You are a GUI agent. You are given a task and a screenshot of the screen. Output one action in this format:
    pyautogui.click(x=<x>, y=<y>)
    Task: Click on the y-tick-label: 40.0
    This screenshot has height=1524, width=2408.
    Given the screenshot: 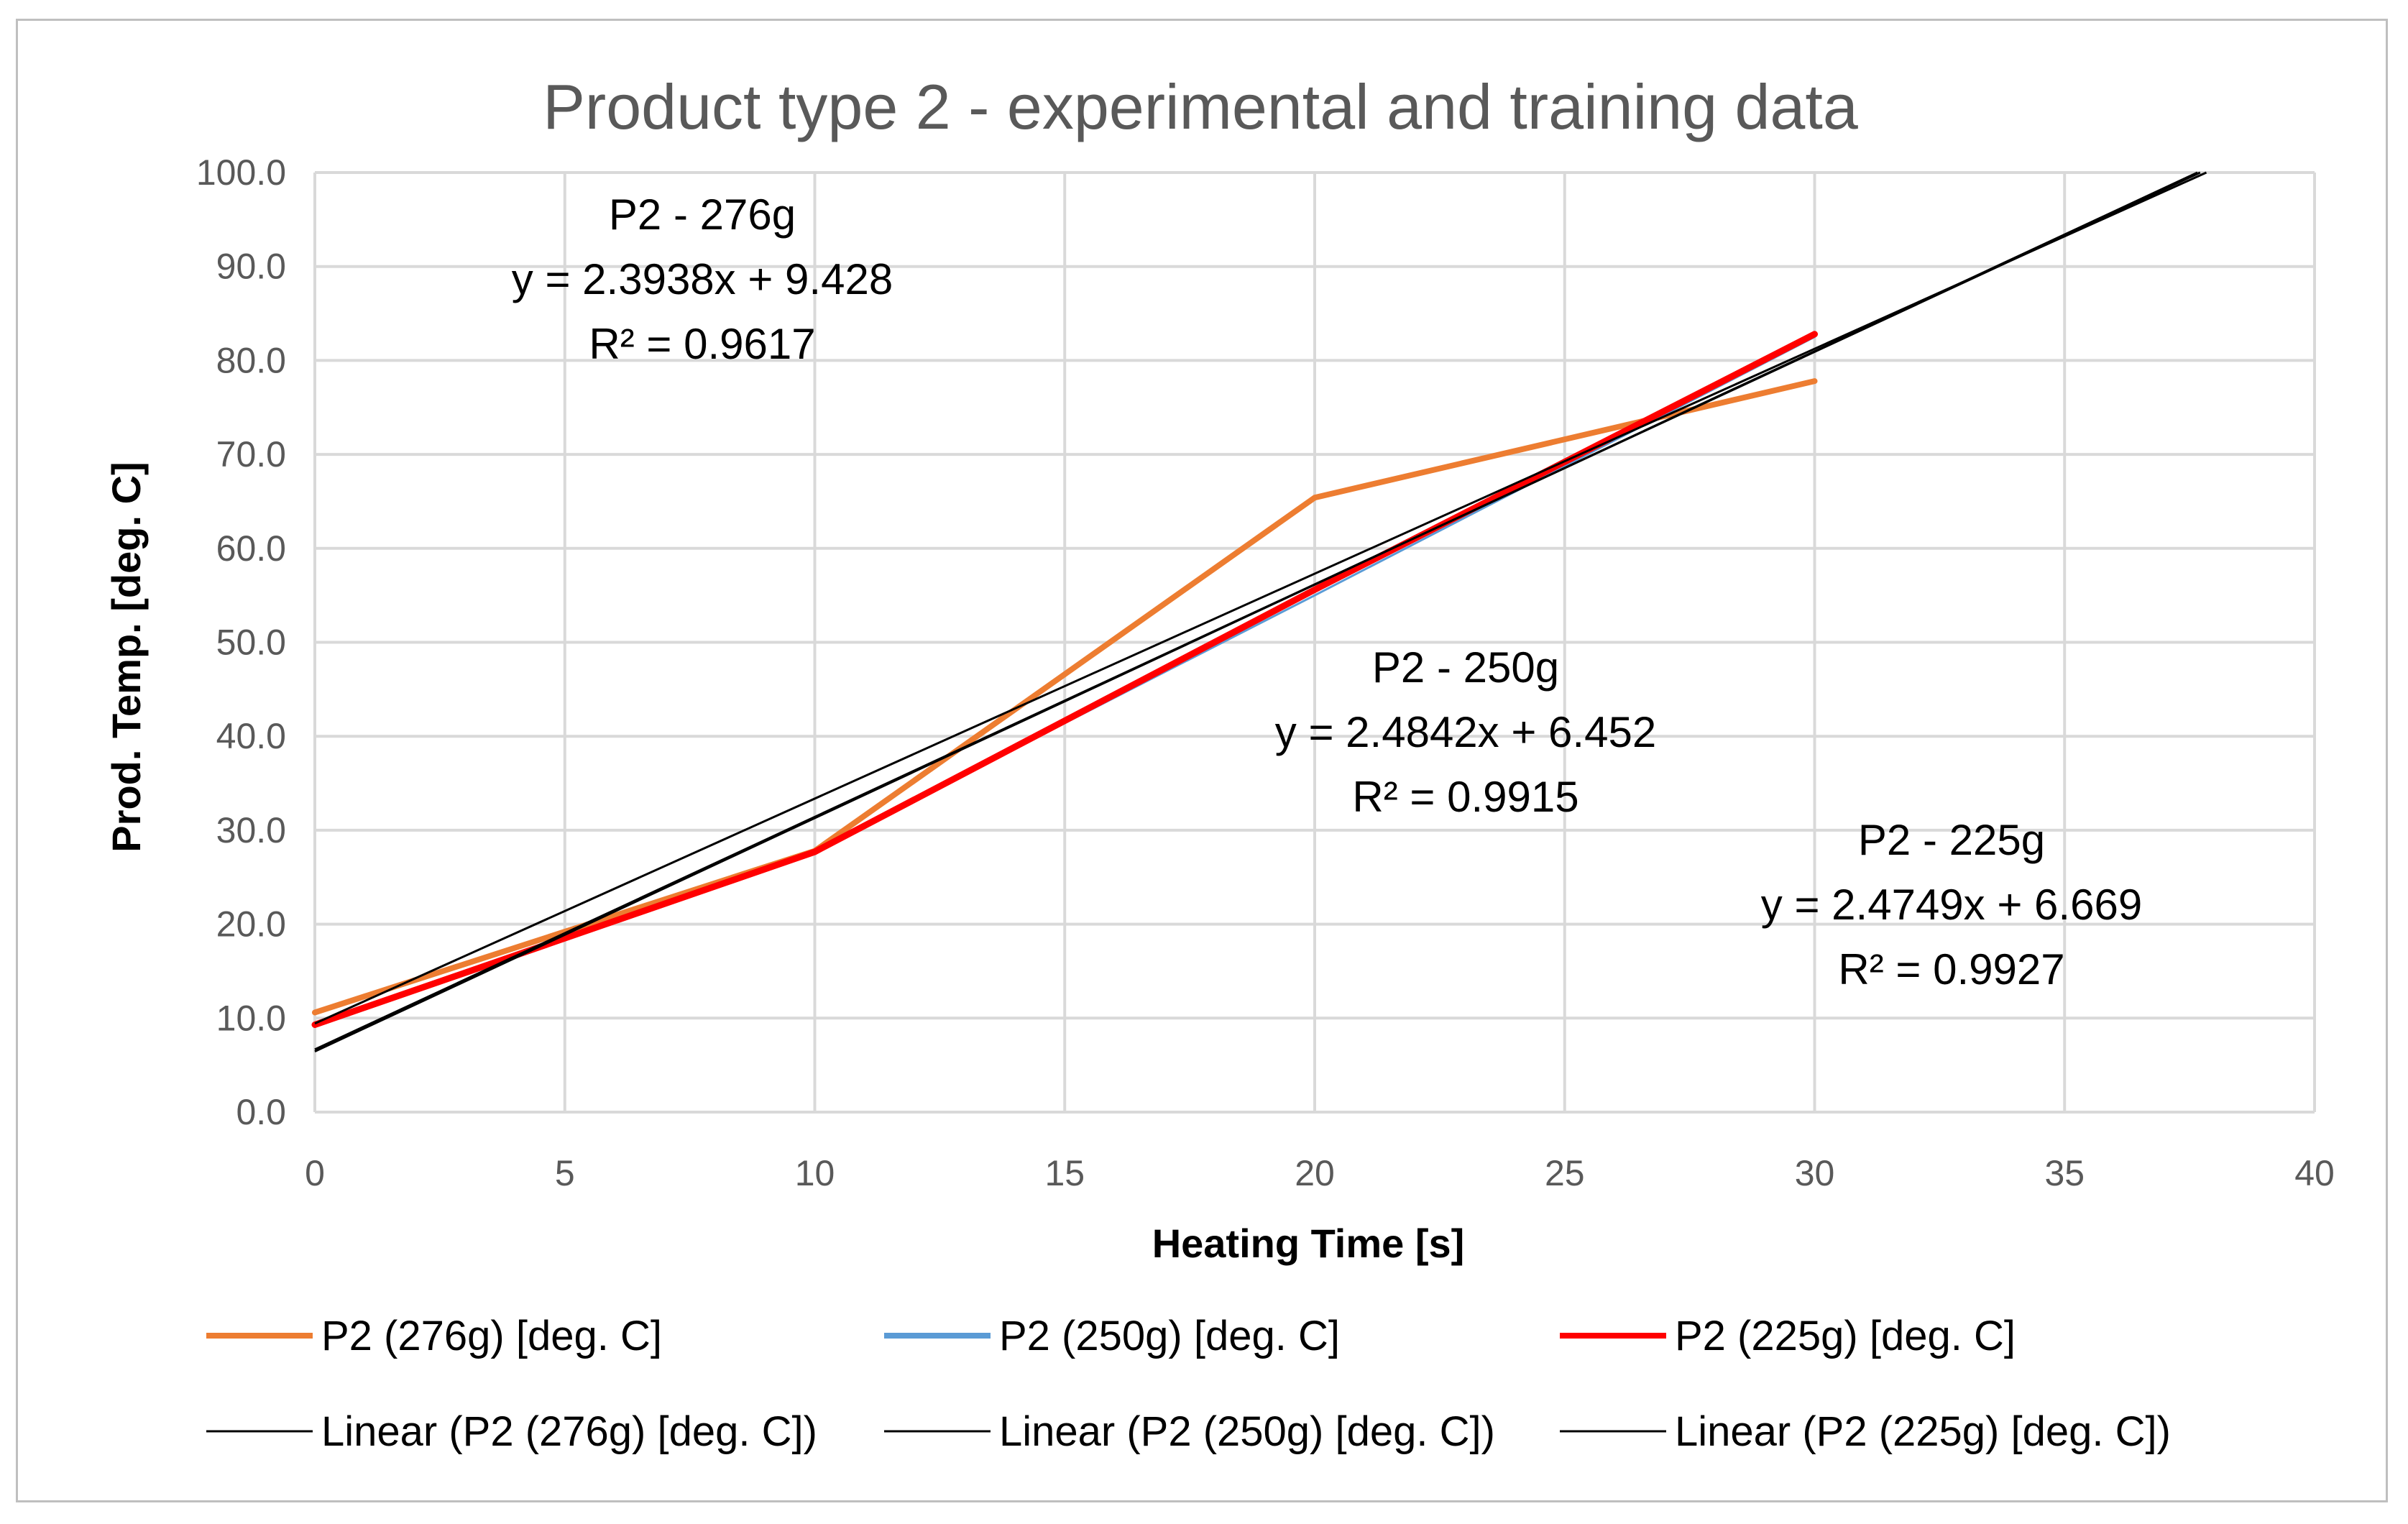 What is the action you would take?
    pyautogui.click(x=251, y=736)
    